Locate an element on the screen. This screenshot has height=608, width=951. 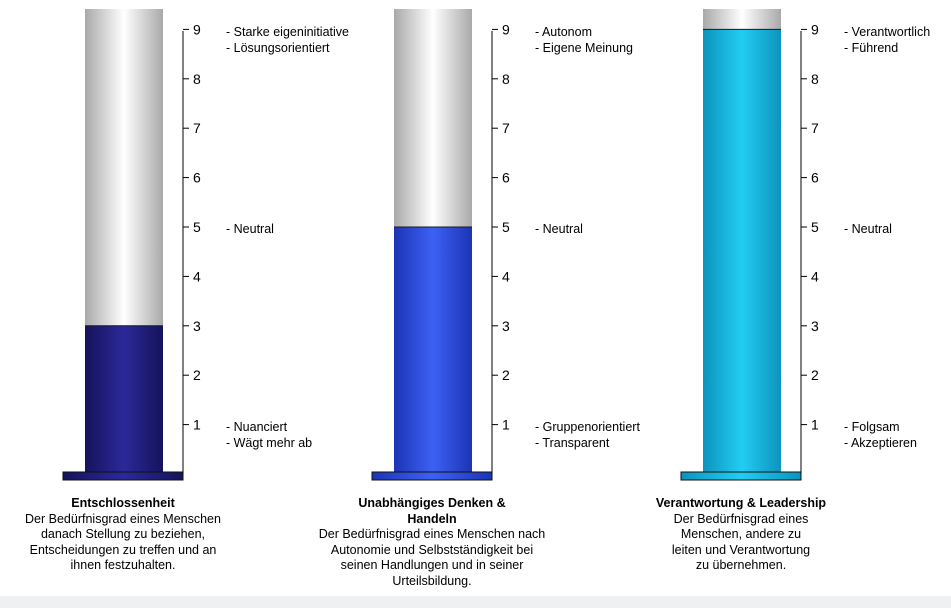
tick-label-2-5: 5 is located at coordinates (815, 227).